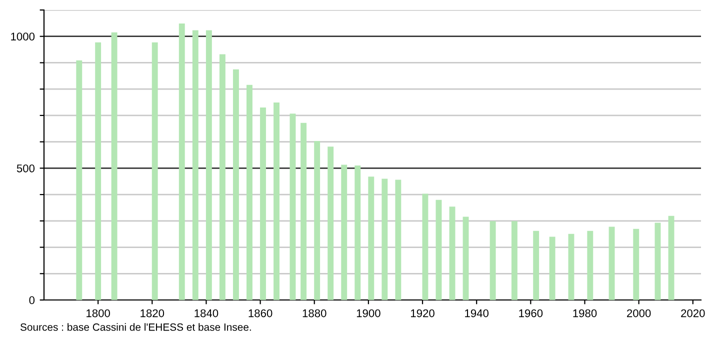  I want to click on x-tick-label: 1960, so click(531, 313).